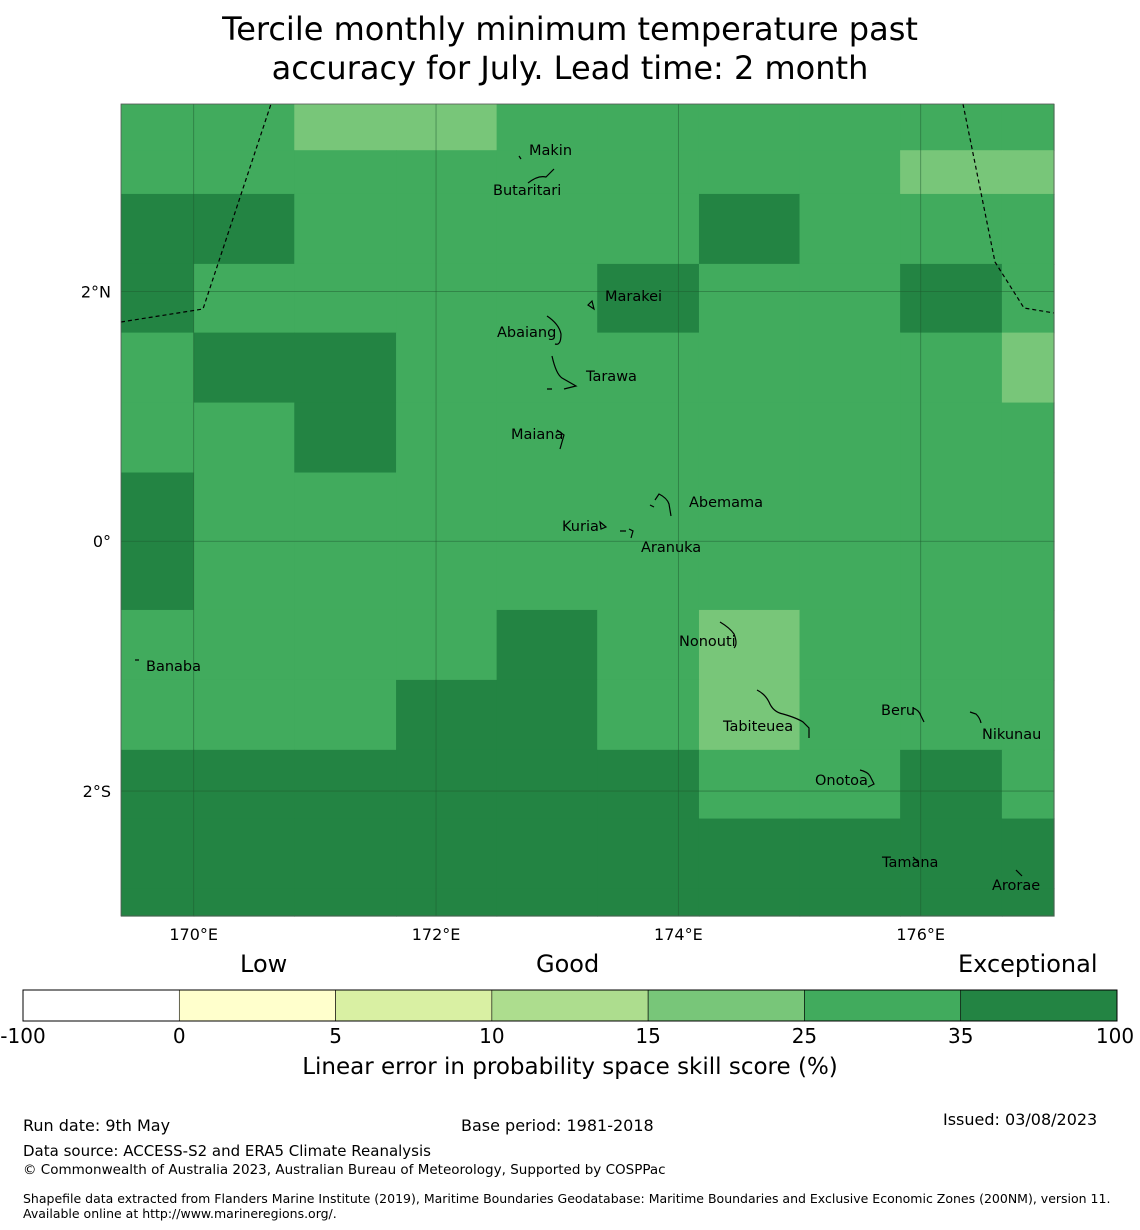  I want to click on island-label: Abemama, so click(726, 503).